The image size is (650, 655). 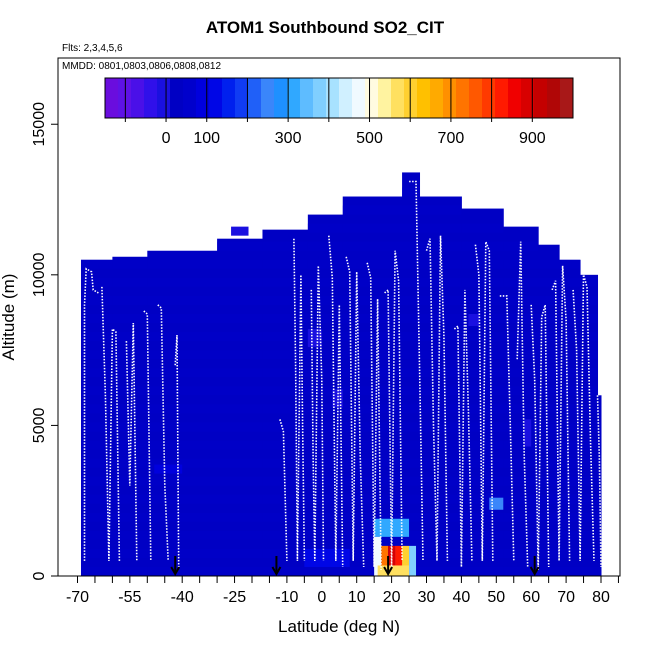 I want to click on dropsonde-arrows, so click(x=355, y=566).